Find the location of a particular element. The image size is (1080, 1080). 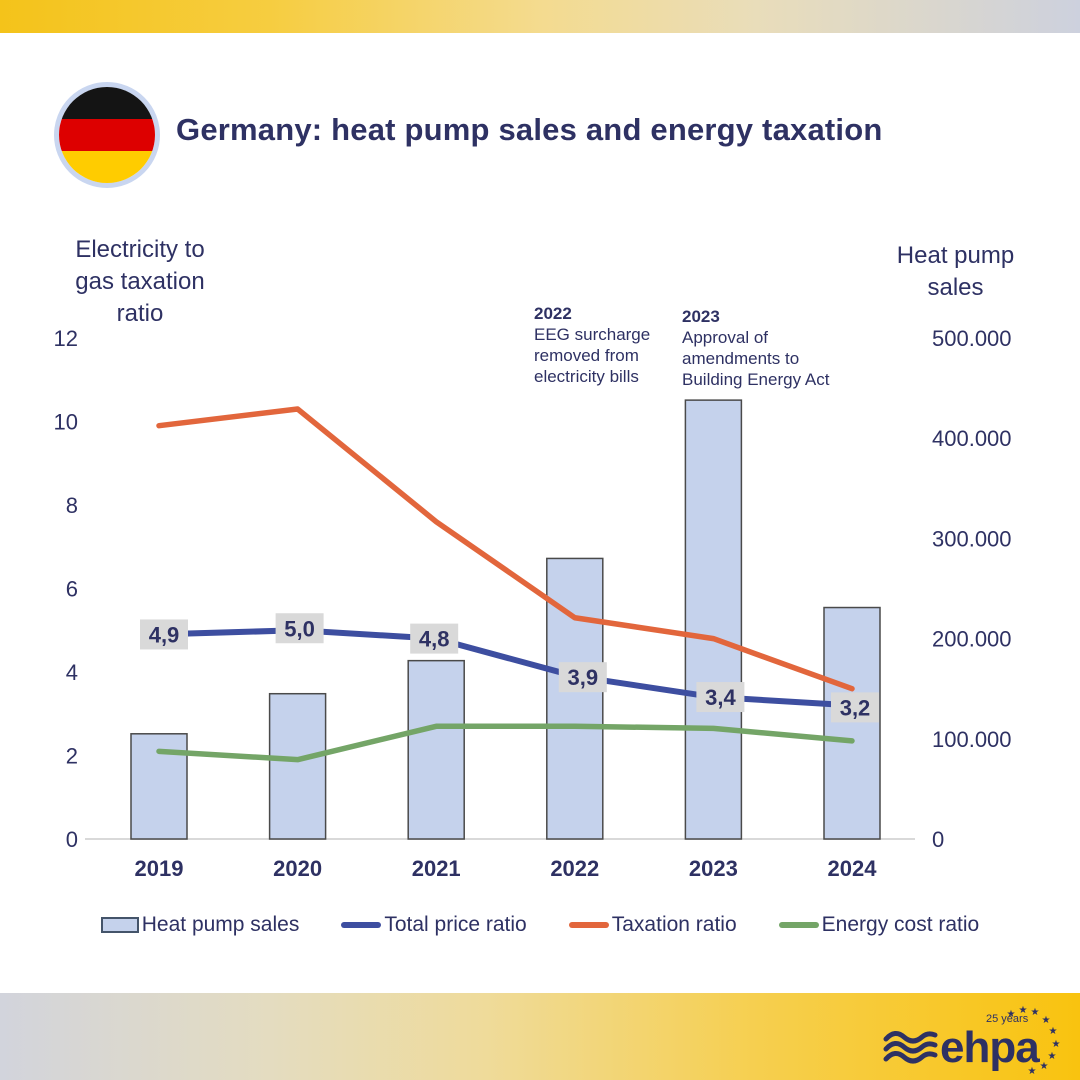

value-label: 3,4 is located at coordinates (720, 697).